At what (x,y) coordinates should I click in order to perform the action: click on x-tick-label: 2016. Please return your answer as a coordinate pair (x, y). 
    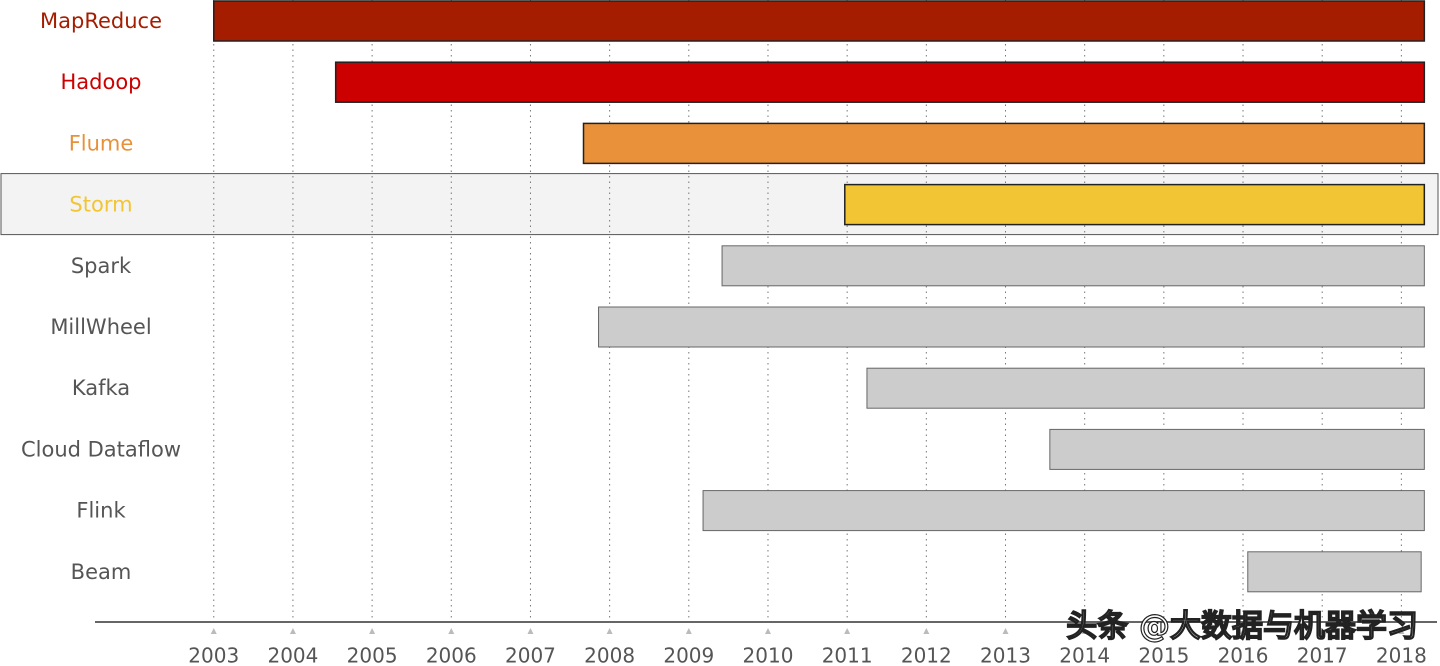
    Looking at the image, I should click on (1243, 655).